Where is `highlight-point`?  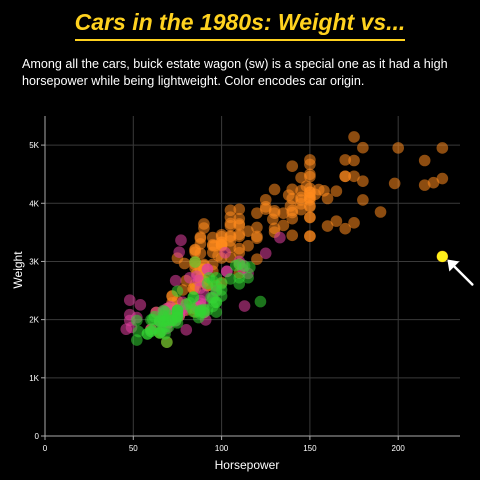
highlight-point is located at coordinates (442, 256).